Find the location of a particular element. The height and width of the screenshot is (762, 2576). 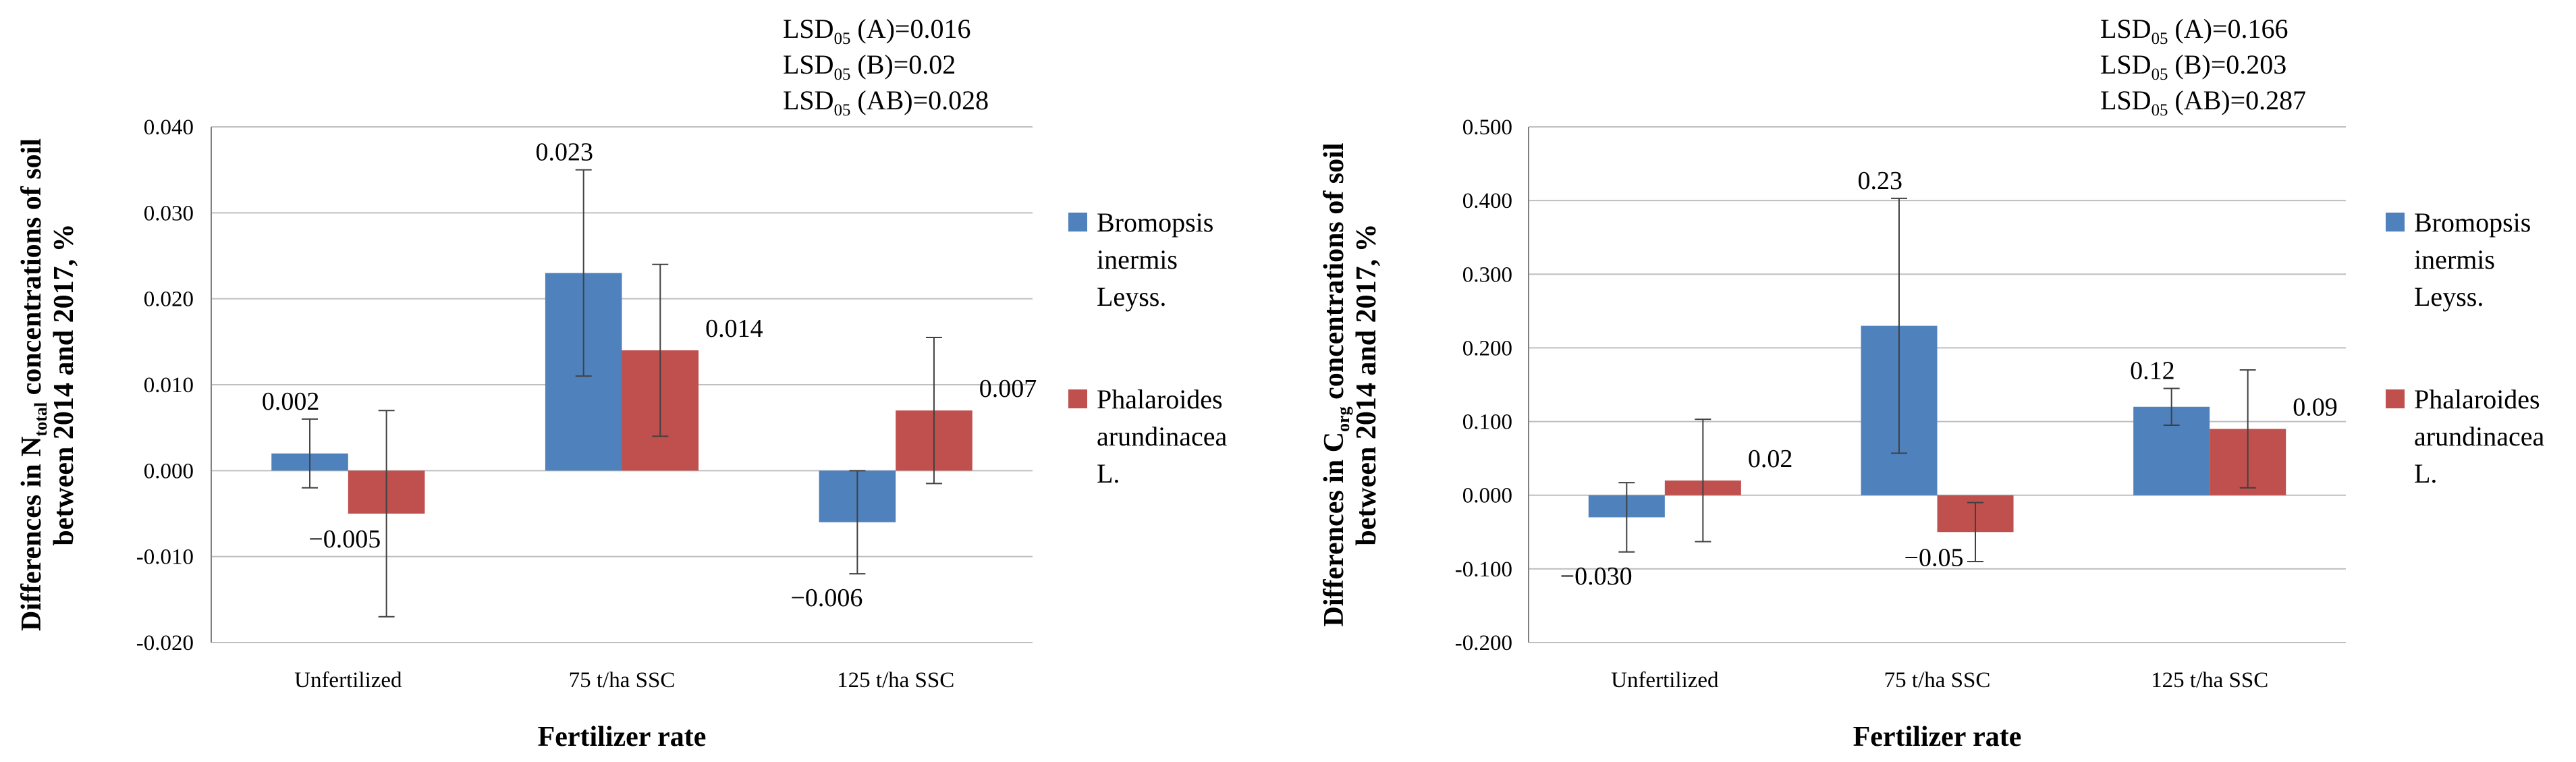

data-label: −0.006 is located at coordinates (826, 598).